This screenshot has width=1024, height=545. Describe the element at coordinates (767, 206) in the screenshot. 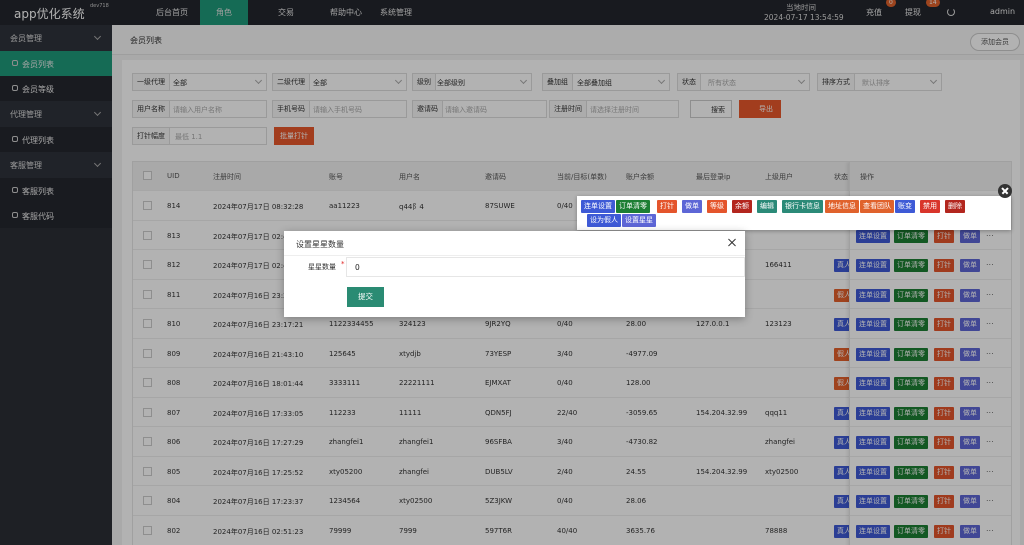

I see `popup-button: 编辑` at that location.